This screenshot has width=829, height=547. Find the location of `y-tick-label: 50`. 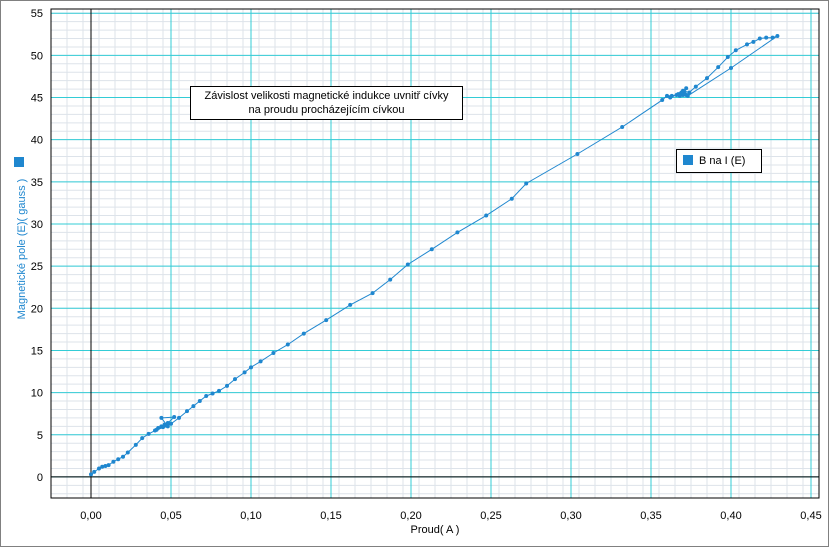

y-tick-label: 50 is located at coordinates (37, 56).